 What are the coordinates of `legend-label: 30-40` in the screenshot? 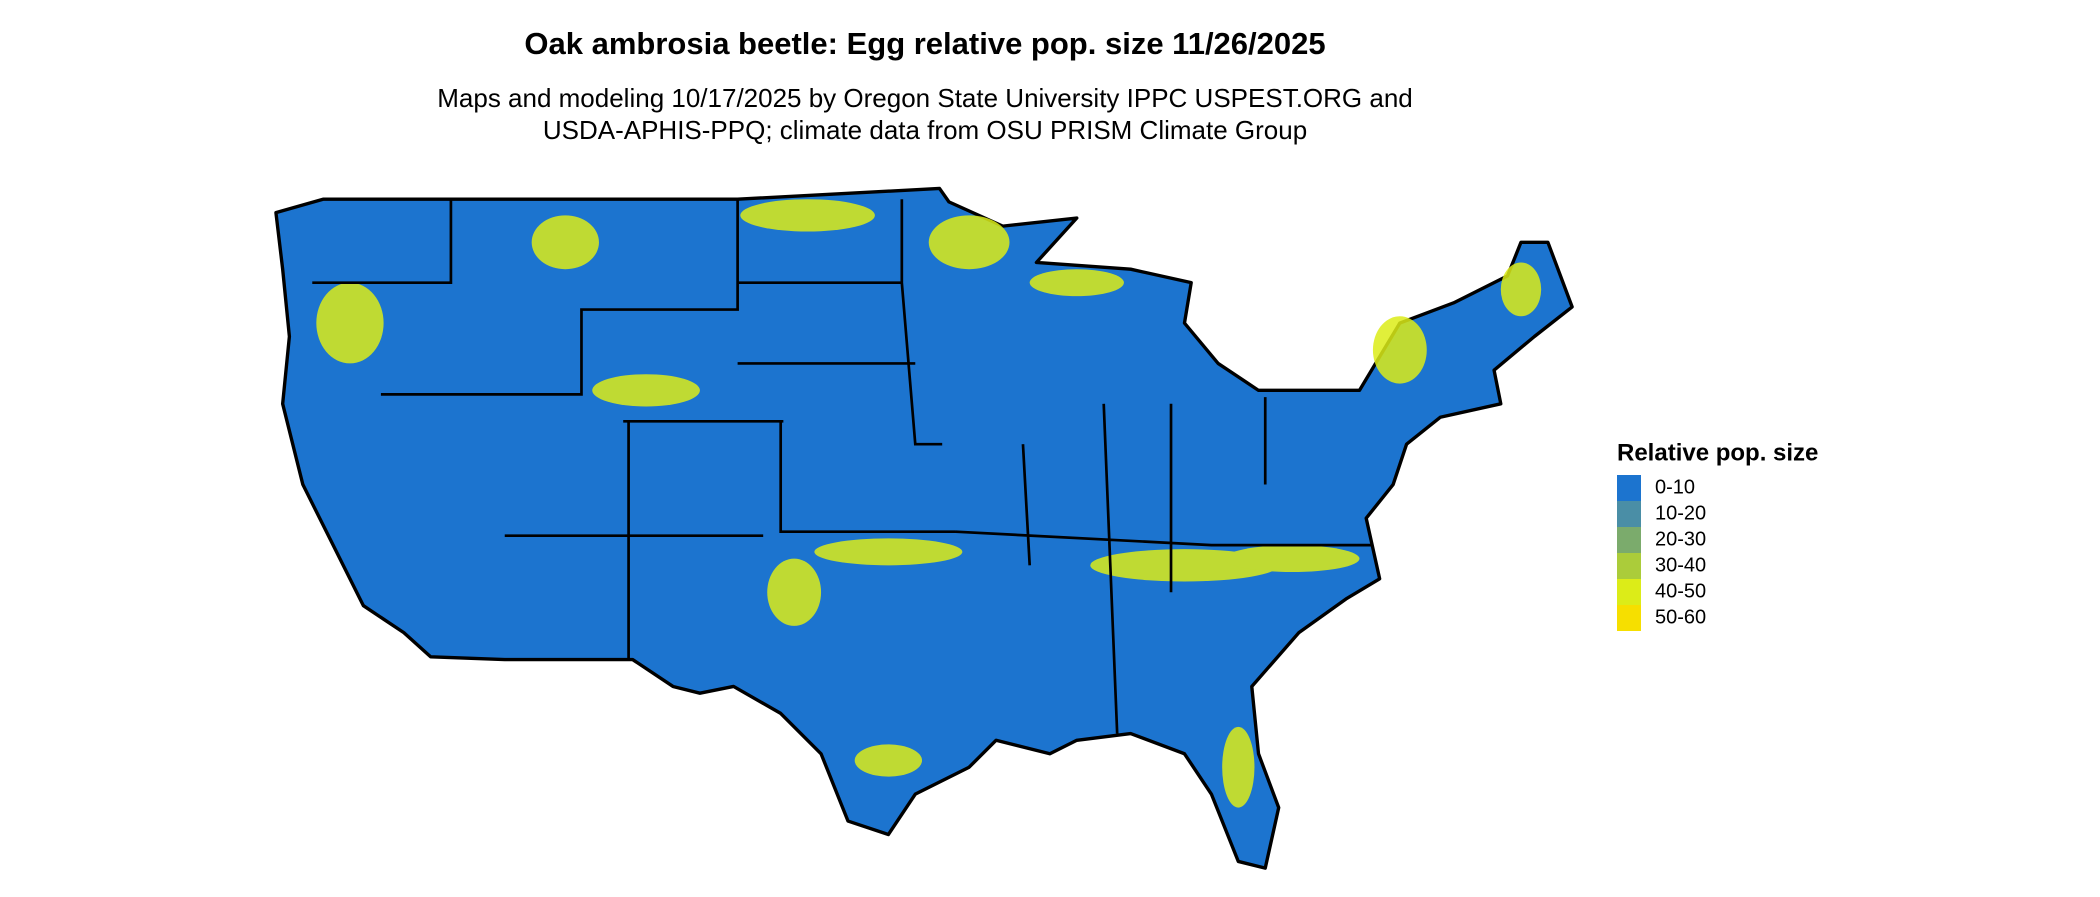 It's located at (1680, 565).